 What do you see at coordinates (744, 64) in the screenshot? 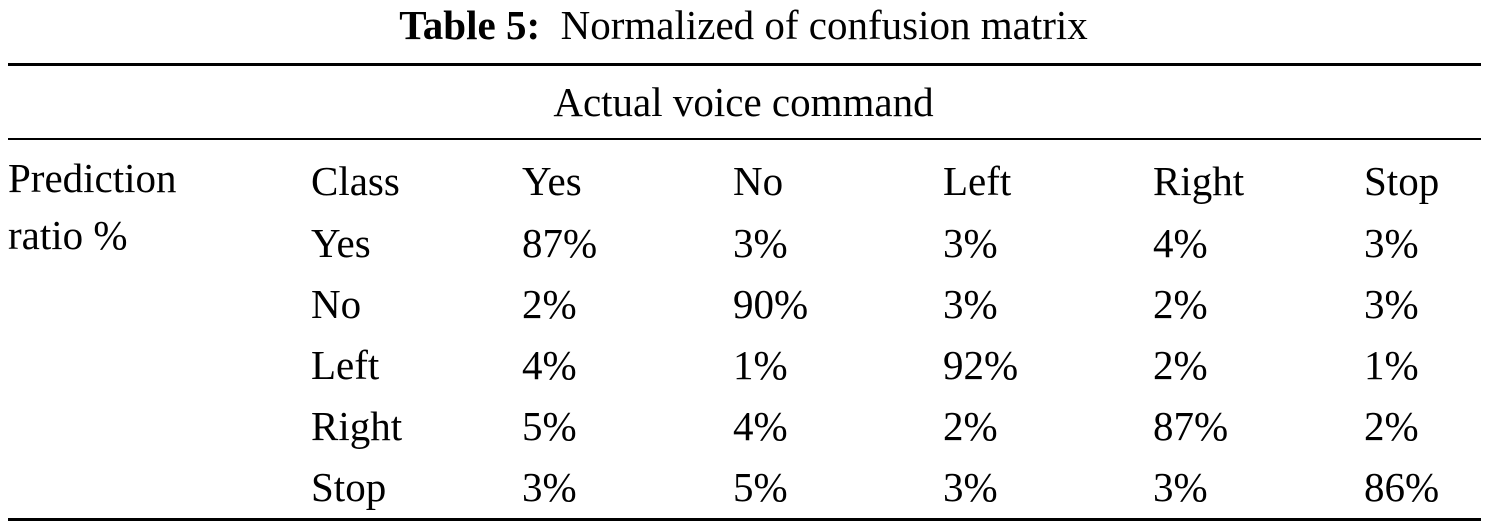
I see `table-top-rule` at bounding box center [744, 64].